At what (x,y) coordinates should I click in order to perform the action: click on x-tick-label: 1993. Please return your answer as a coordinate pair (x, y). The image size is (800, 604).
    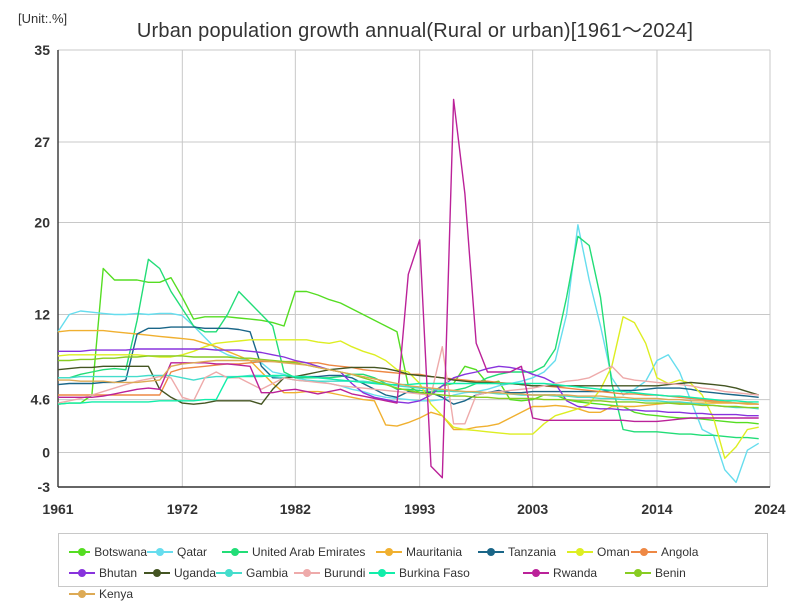
    Looking at the image, I should click on (419, 509).